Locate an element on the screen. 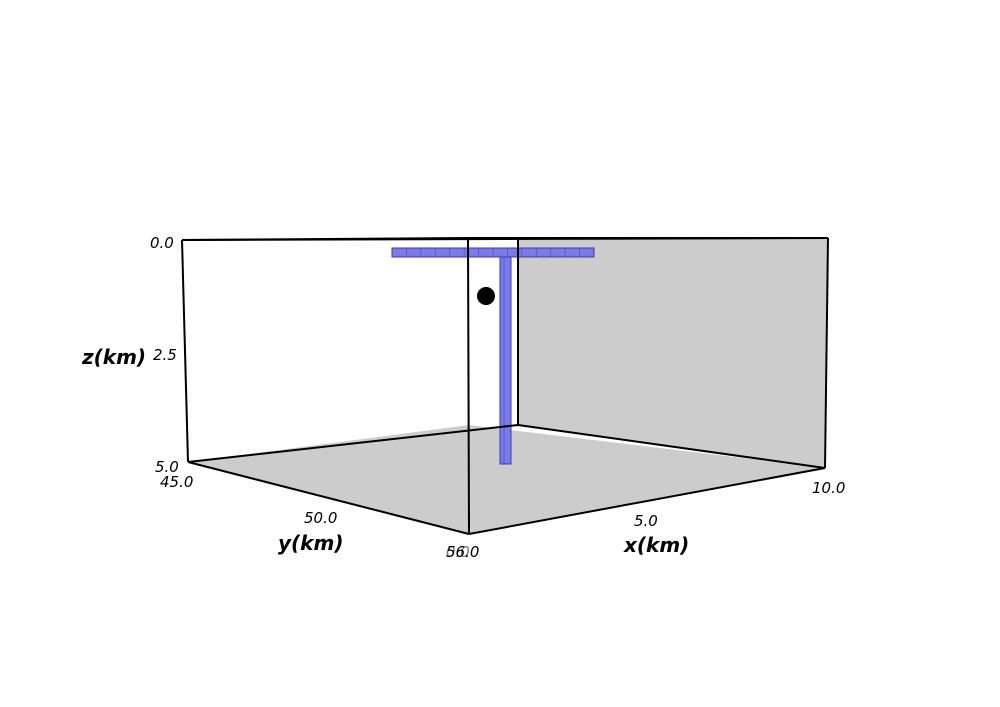 The image size is (1000, 707). y-tick-2: 56.0 is located at coordinates (462, 552).